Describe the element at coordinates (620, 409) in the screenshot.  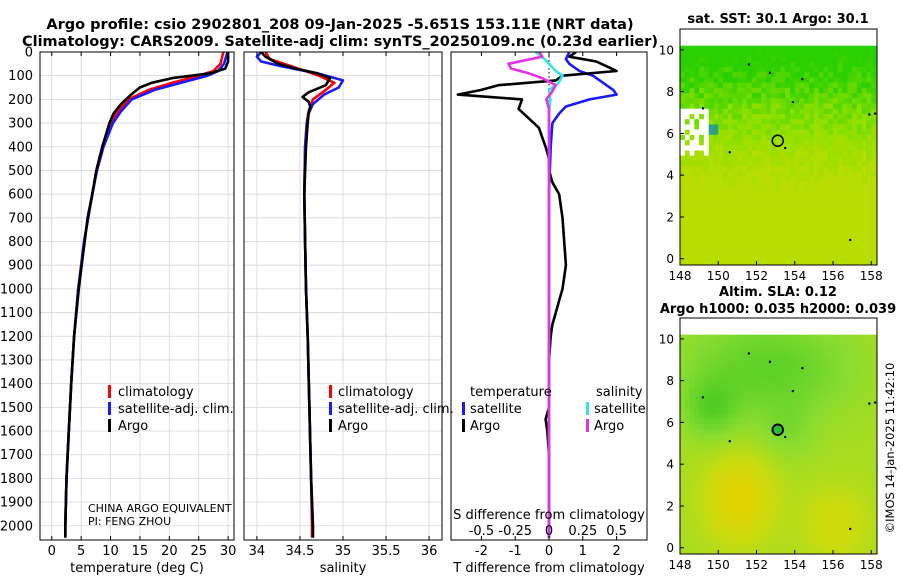
I see `legend-label-s-satellite: satellite` at that location.